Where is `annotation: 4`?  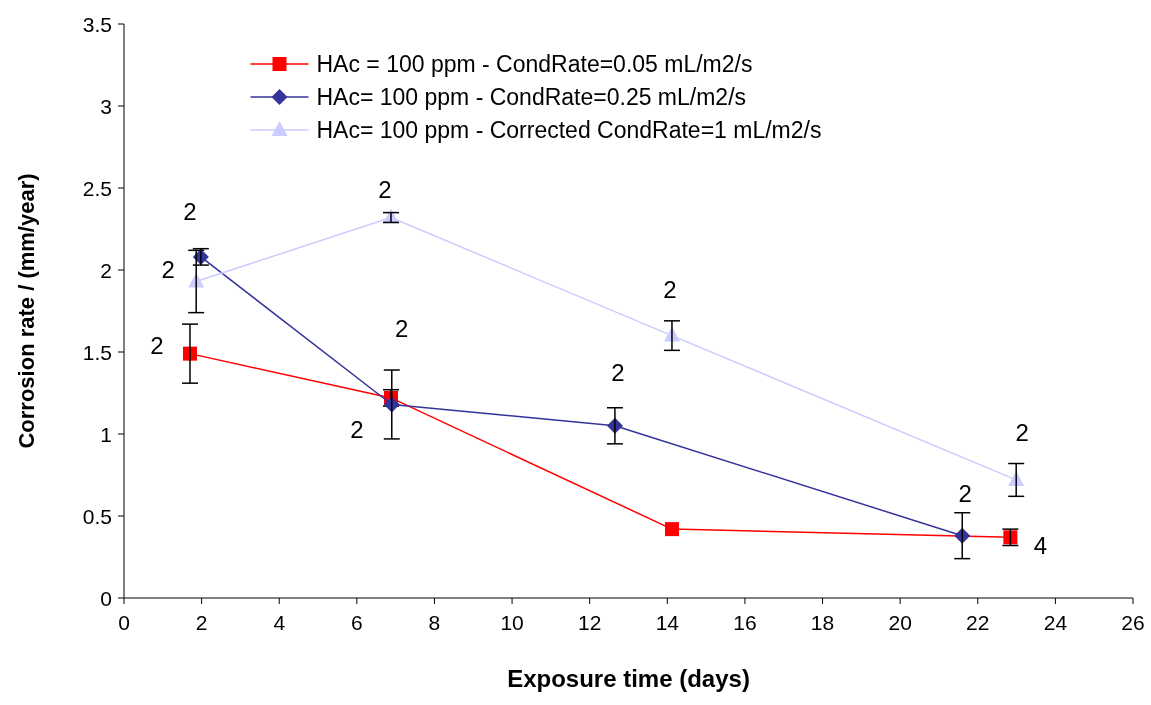 annotation: 4 is located at coordinates (1040, 545).